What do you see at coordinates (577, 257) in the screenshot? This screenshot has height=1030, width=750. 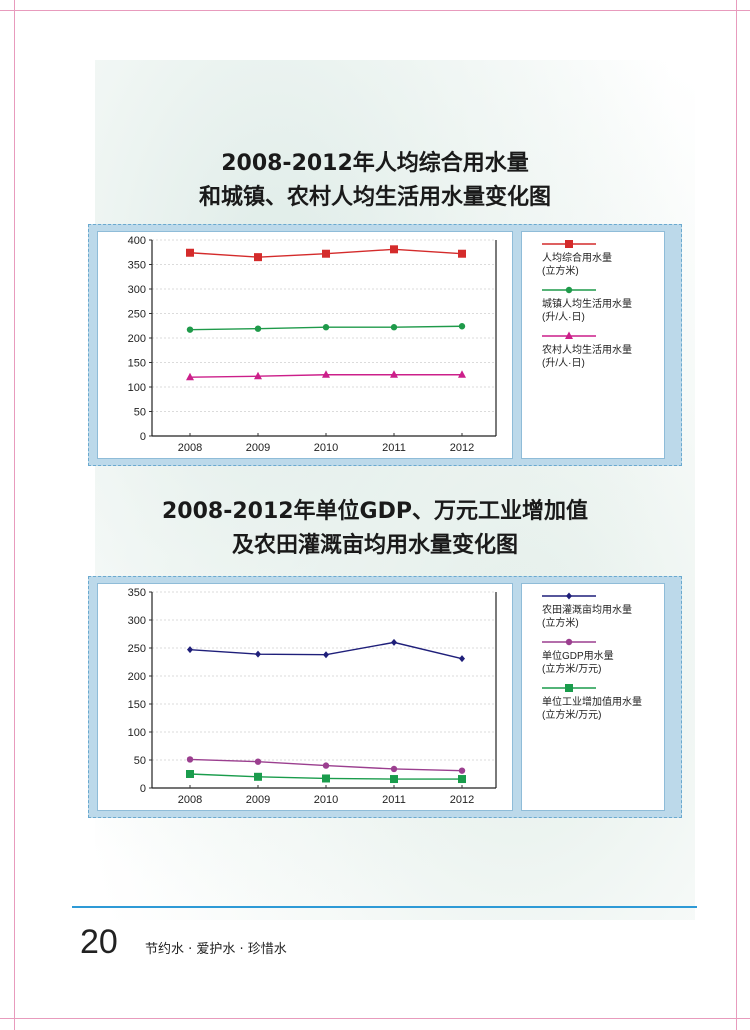 I see `legend-label-1: 人均综合用水量` at bounding box center [577, 257].